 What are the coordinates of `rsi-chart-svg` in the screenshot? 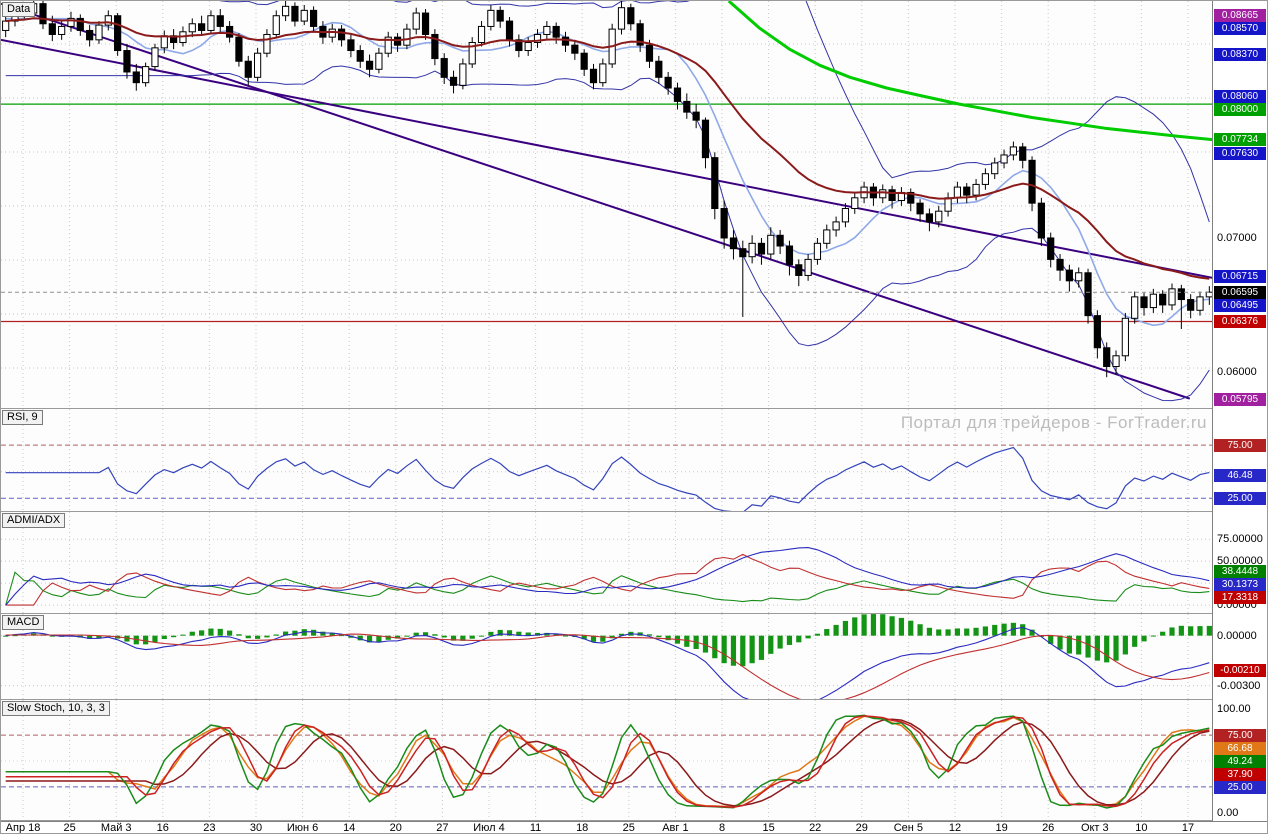 It's located at (607, 460).